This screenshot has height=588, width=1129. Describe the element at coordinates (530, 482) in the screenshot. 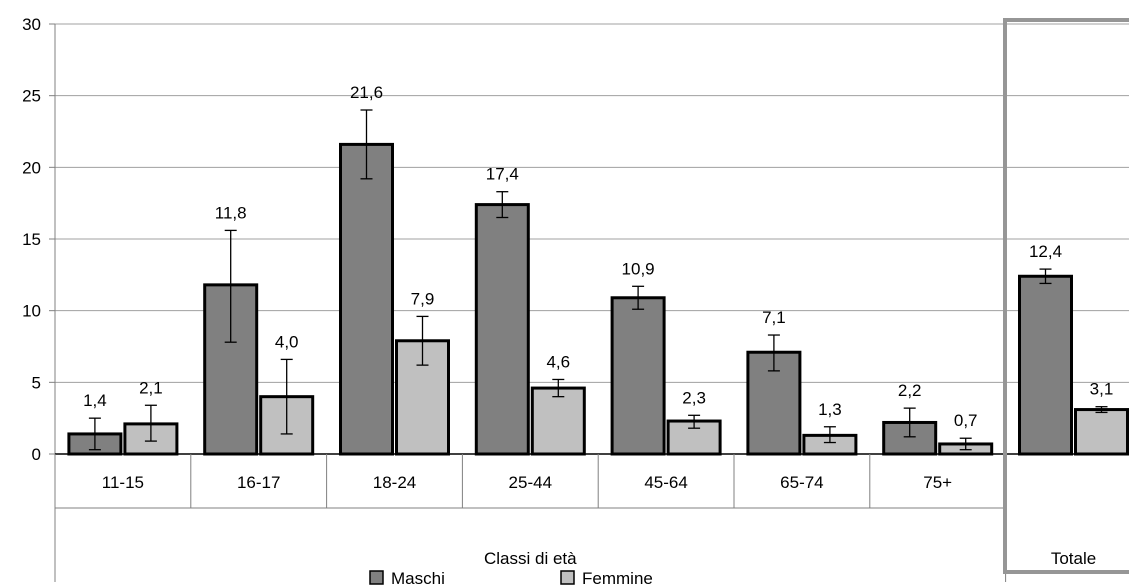

I see `x-category-label: 25-44` at that location.